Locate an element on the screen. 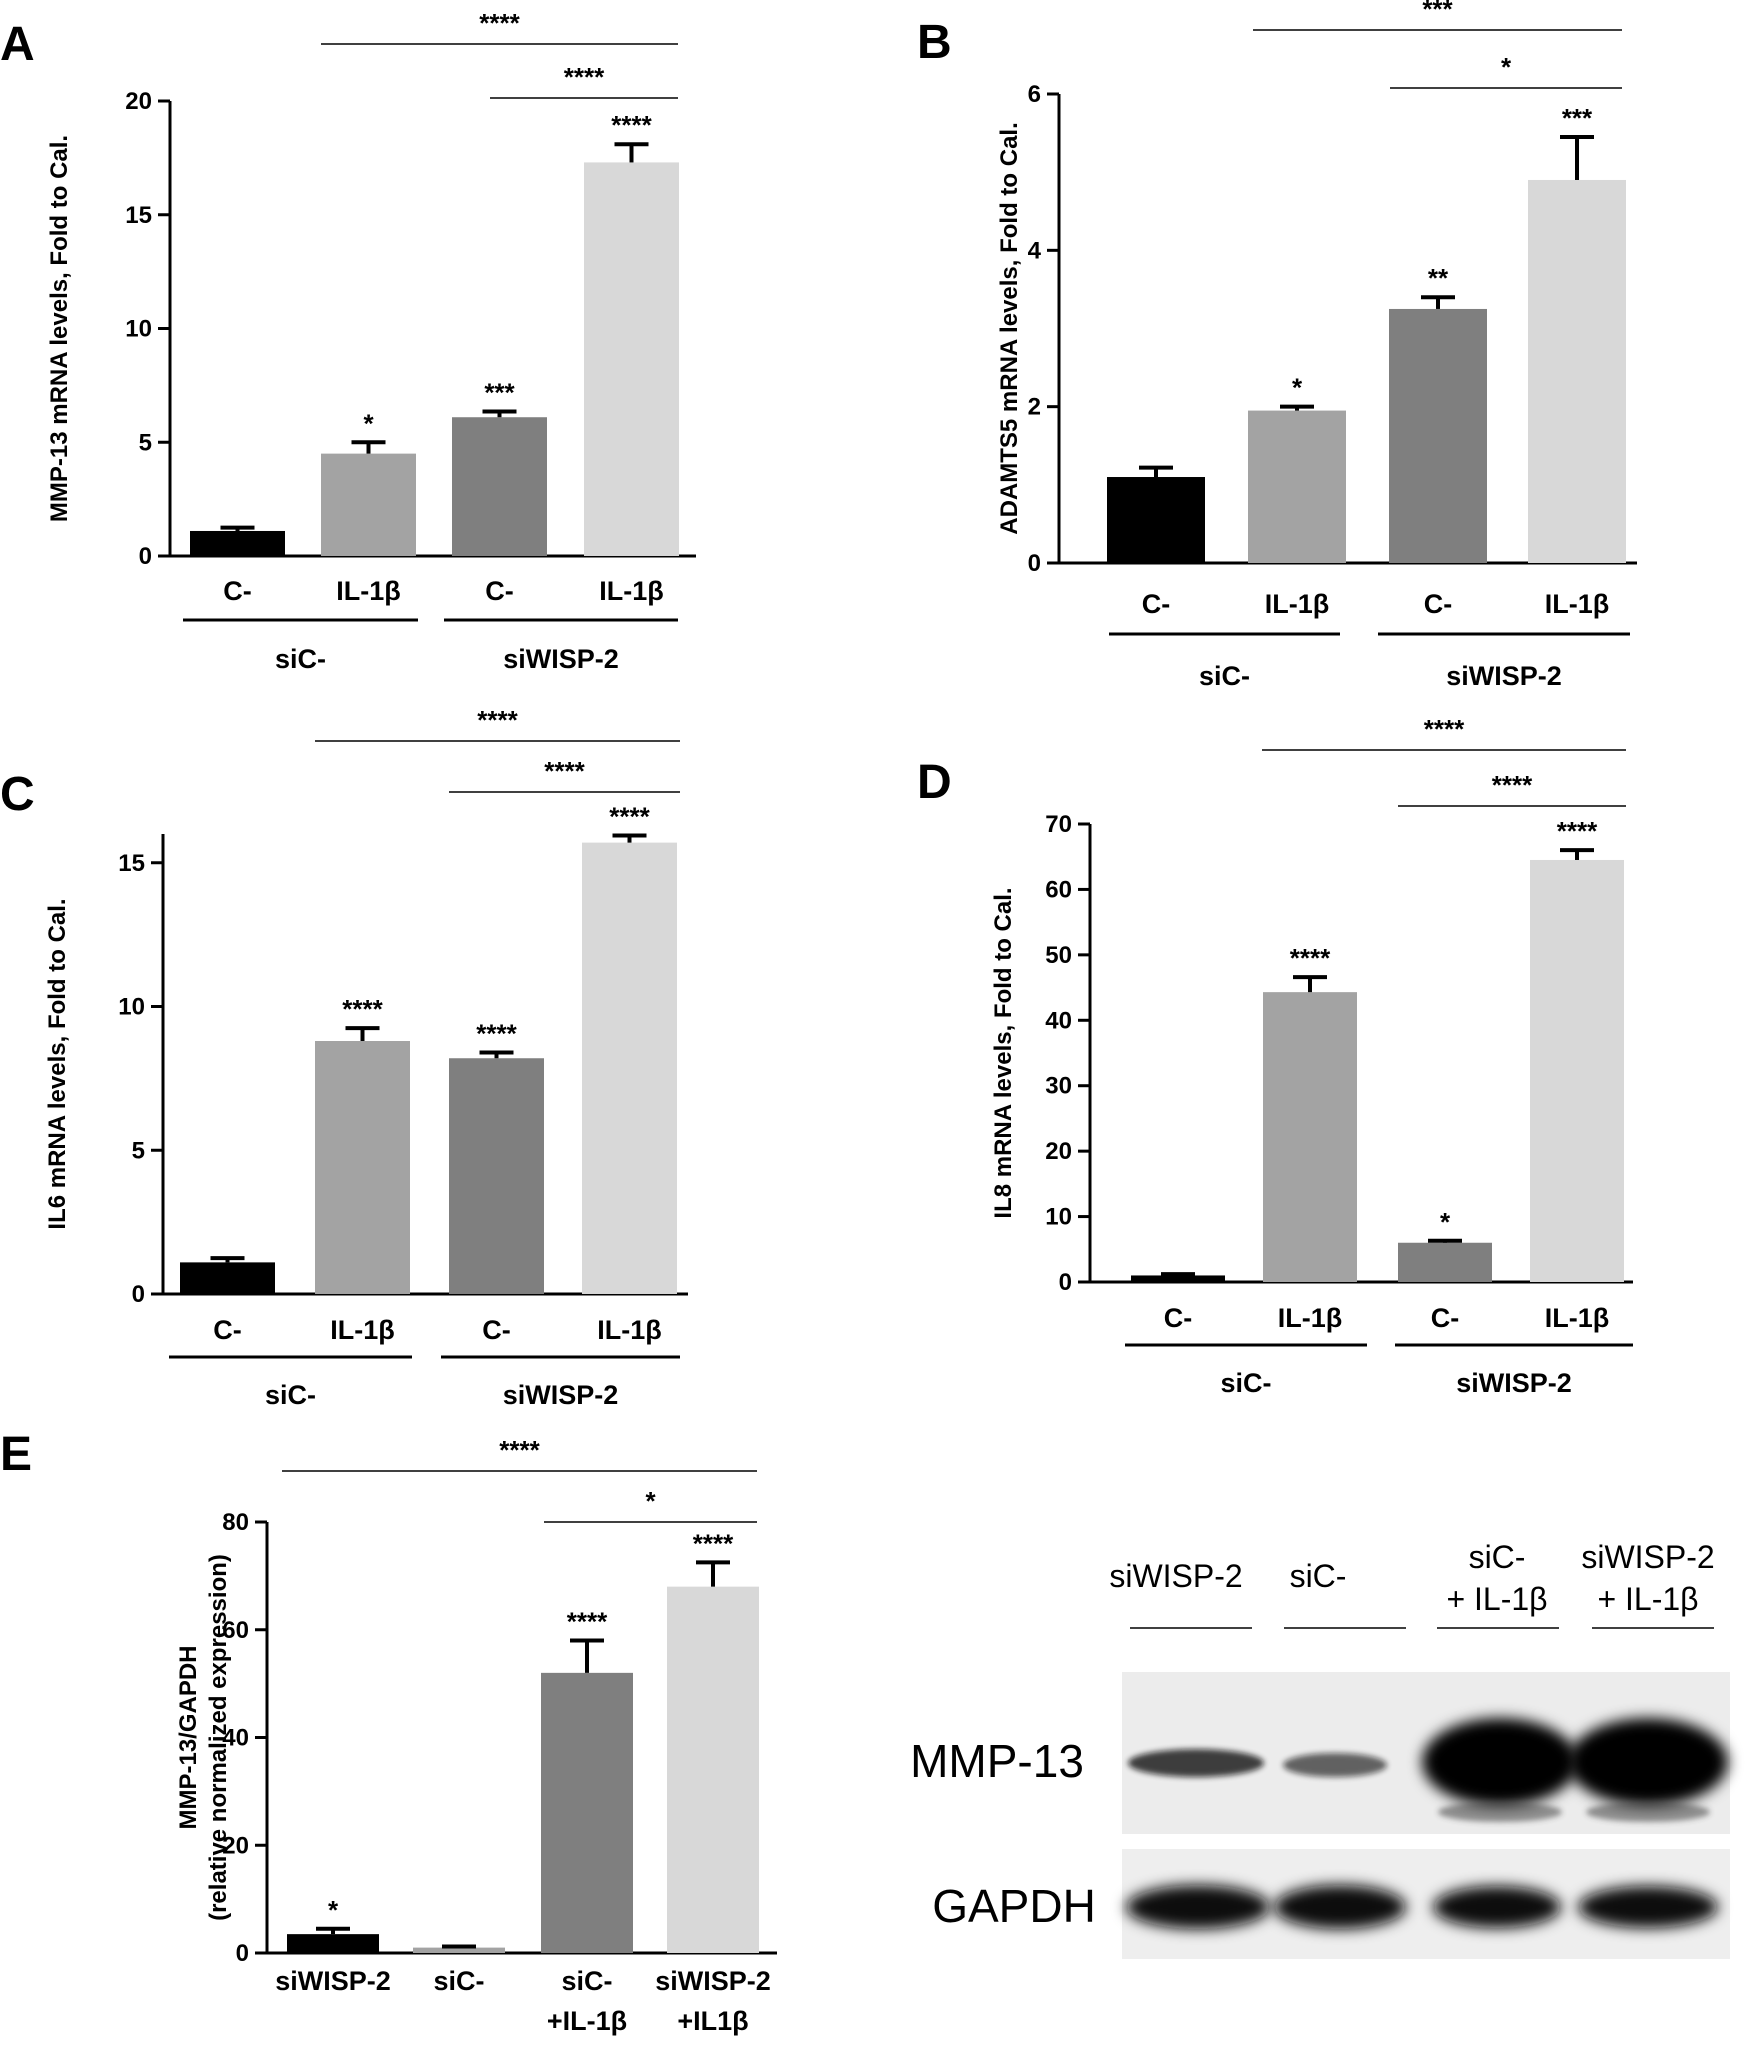  y-axis-title: MMP-13/GAPDH is located at coordinates (188, 1737).